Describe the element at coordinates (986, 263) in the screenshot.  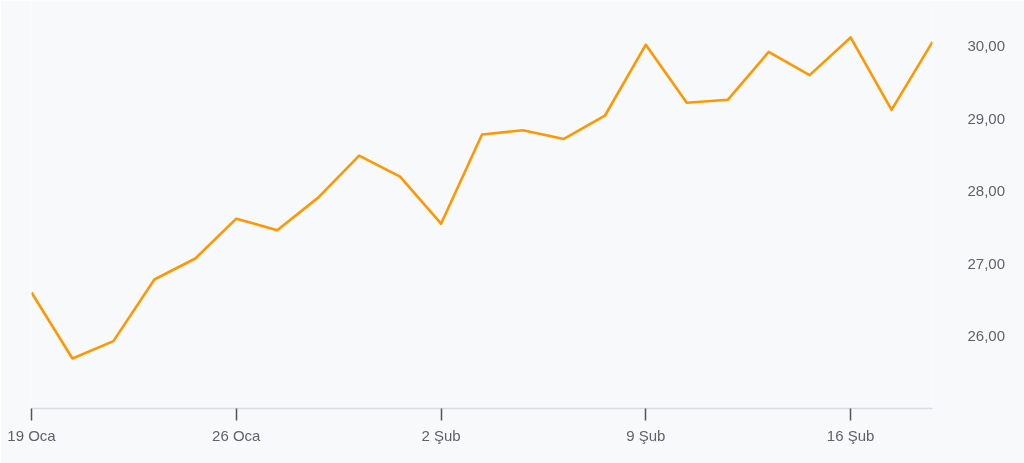
I see `y-tick-label: 27,00` at that location.